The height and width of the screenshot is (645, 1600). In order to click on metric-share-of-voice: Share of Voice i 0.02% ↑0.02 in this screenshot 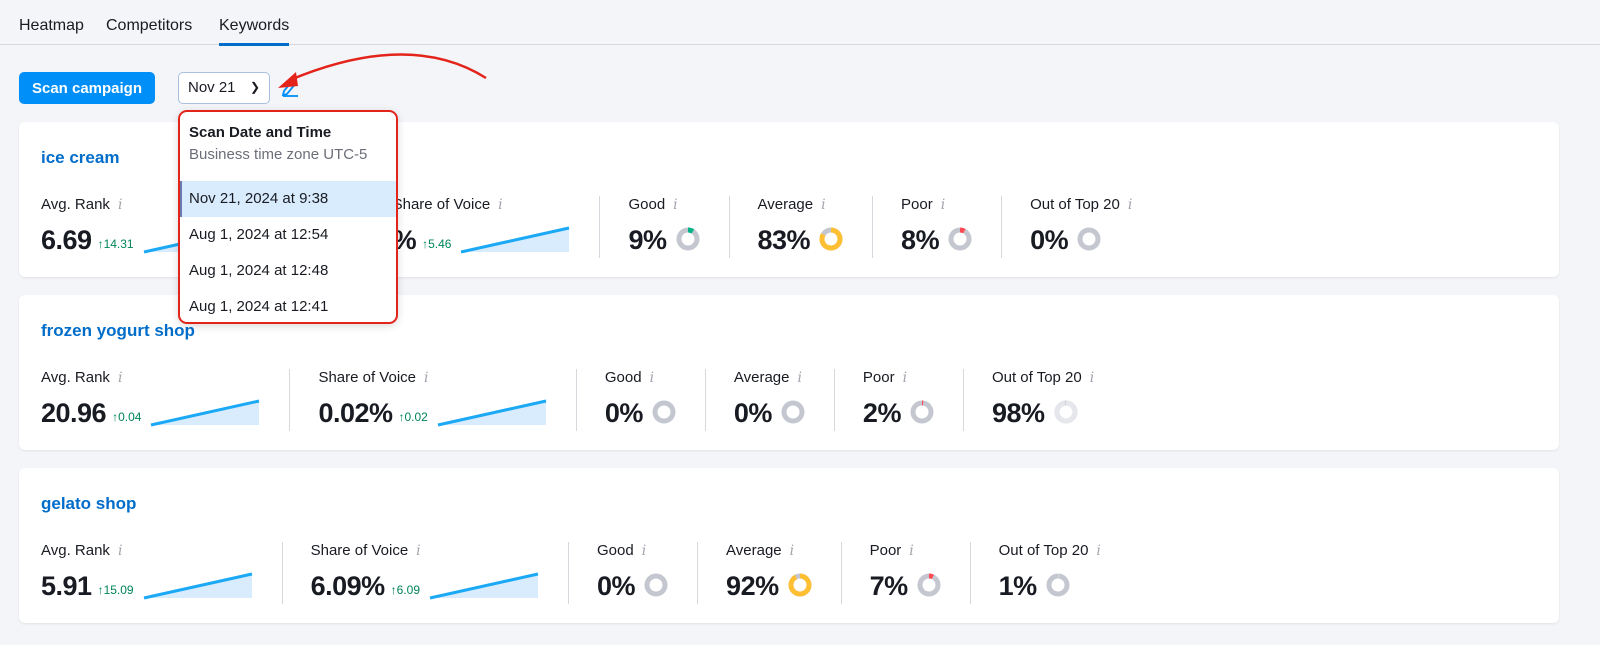, I will do `click(432, 400)`.